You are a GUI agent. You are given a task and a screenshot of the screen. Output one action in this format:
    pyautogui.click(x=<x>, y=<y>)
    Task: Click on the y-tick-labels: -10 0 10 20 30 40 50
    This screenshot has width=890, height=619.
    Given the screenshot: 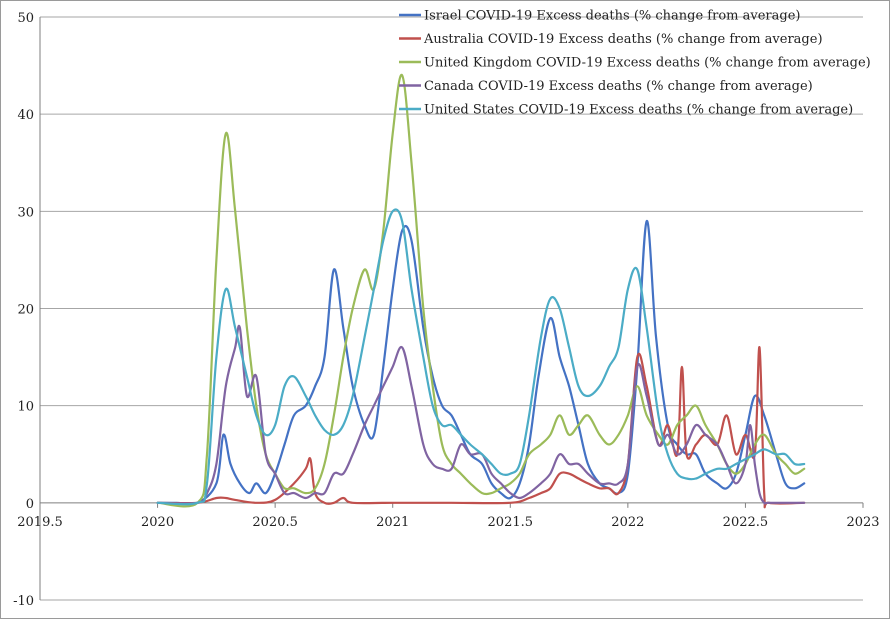 What is the action you would take?
    pyautogui.click(x=23, y=310)
    